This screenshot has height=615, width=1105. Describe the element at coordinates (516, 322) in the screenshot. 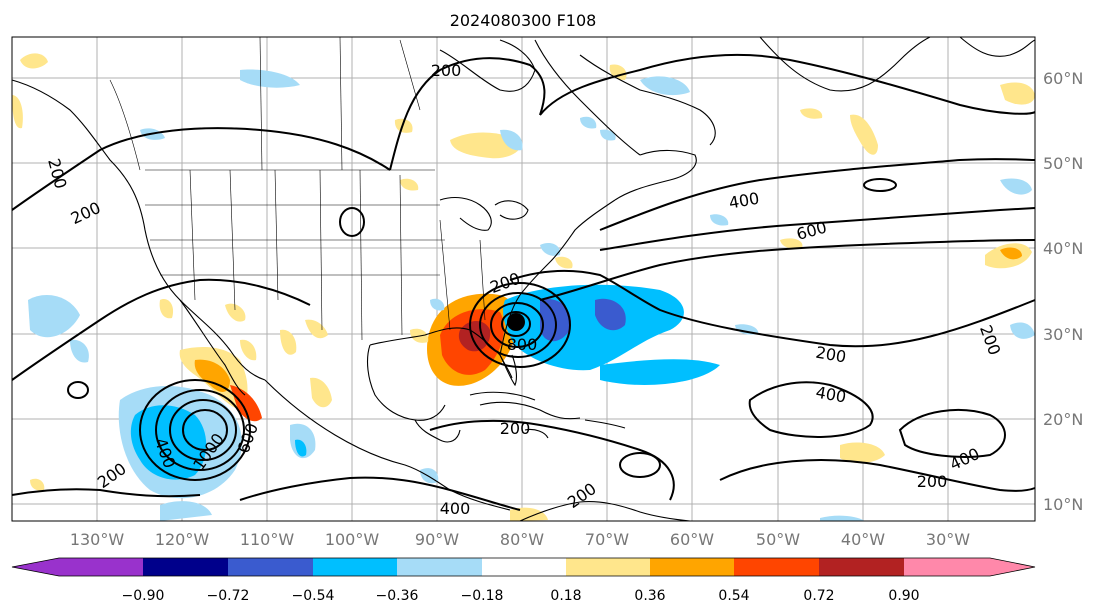

I see `storm-center-marker` at that location.